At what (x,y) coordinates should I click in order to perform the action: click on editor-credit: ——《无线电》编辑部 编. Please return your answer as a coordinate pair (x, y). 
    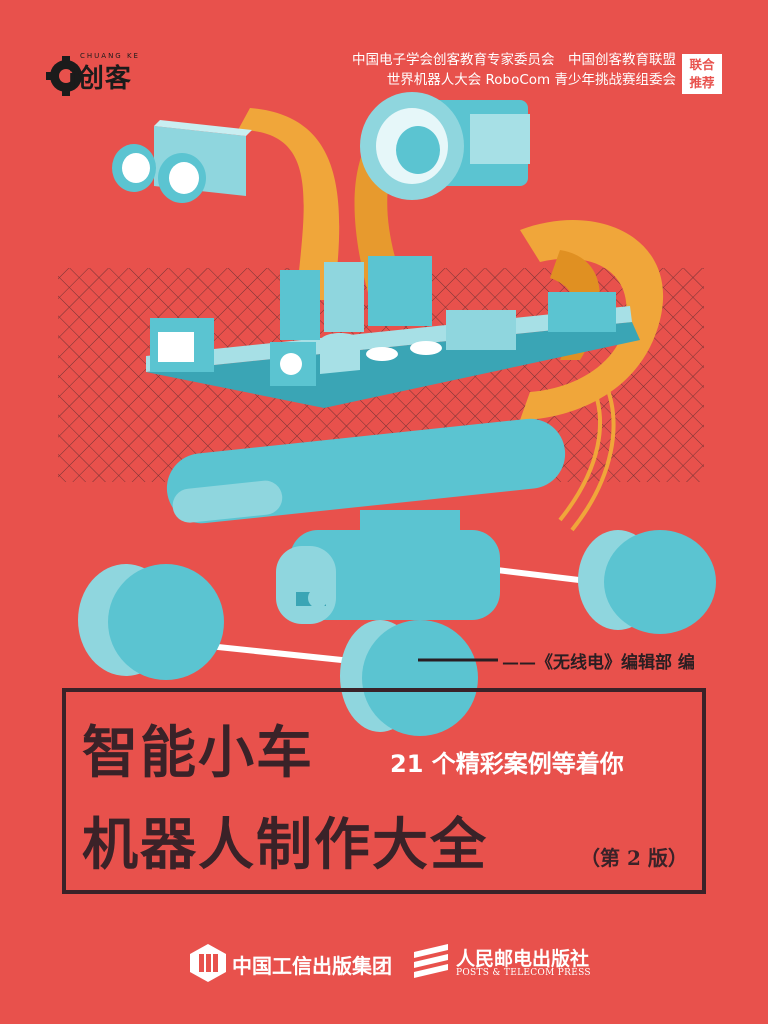
    Looking at the image, I should click on (598, 663).